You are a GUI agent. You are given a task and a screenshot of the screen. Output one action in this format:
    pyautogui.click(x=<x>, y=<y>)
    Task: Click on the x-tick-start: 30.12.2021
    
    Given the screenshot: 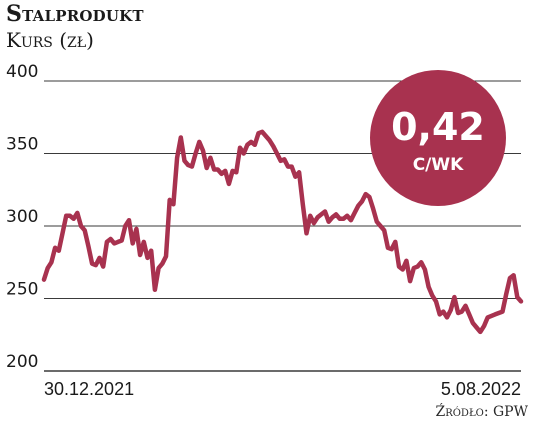 What is the action you would take?
    pyautogui.click(x=89, y=389)
    